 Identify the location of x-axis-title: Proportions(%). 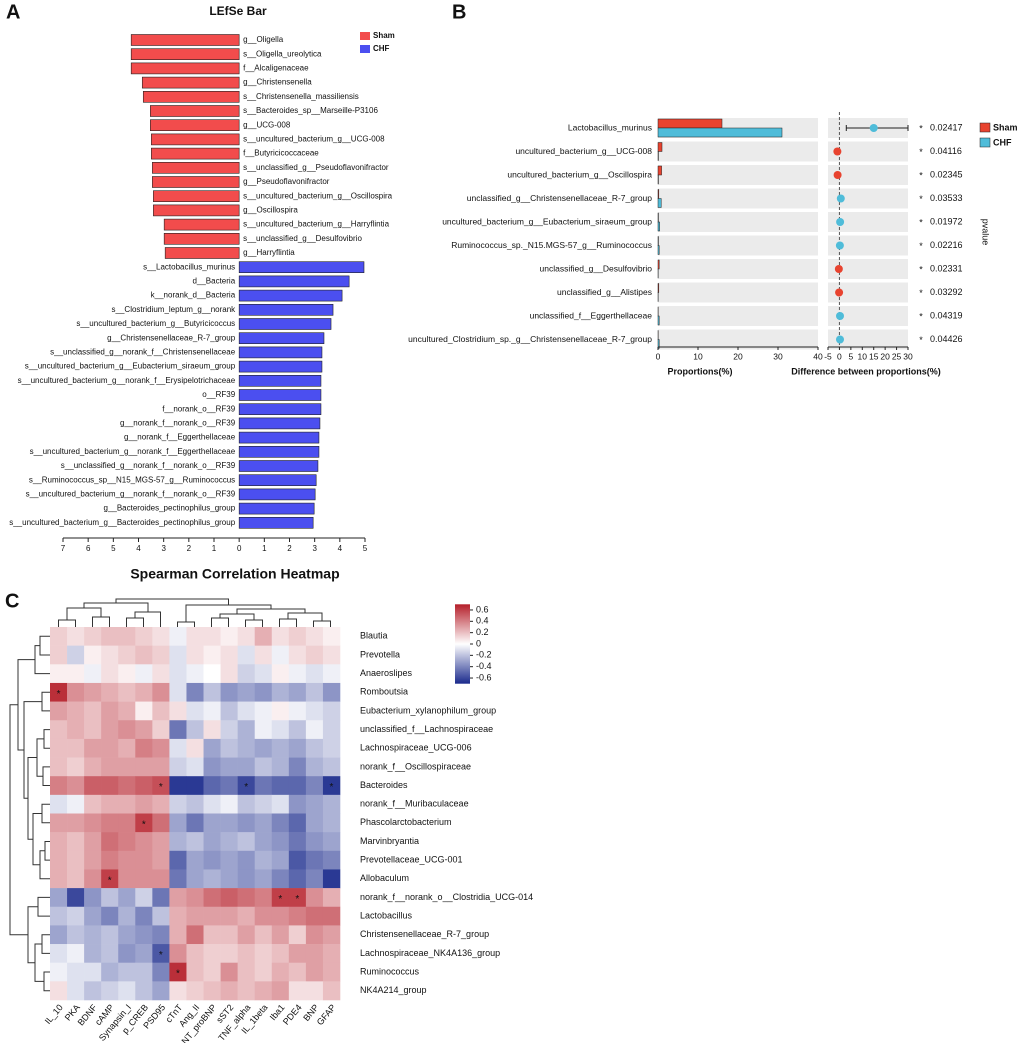
(700, 371).